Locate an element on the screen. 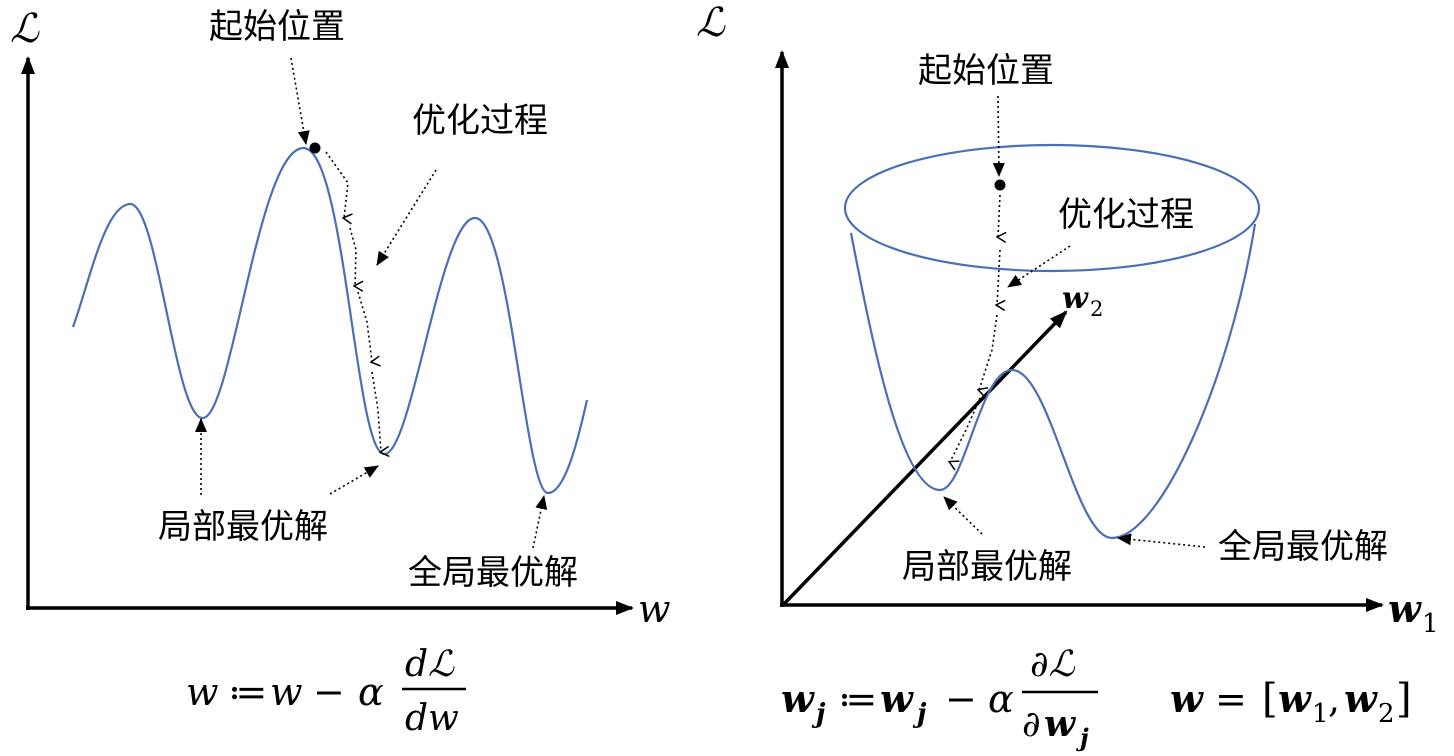  left-label-global-opt: 全局最优解 is located at coordinates (493, 573).